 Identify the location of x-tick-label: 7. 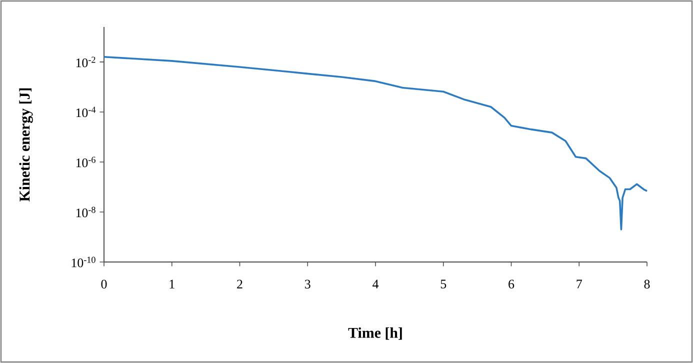
(579, 284).